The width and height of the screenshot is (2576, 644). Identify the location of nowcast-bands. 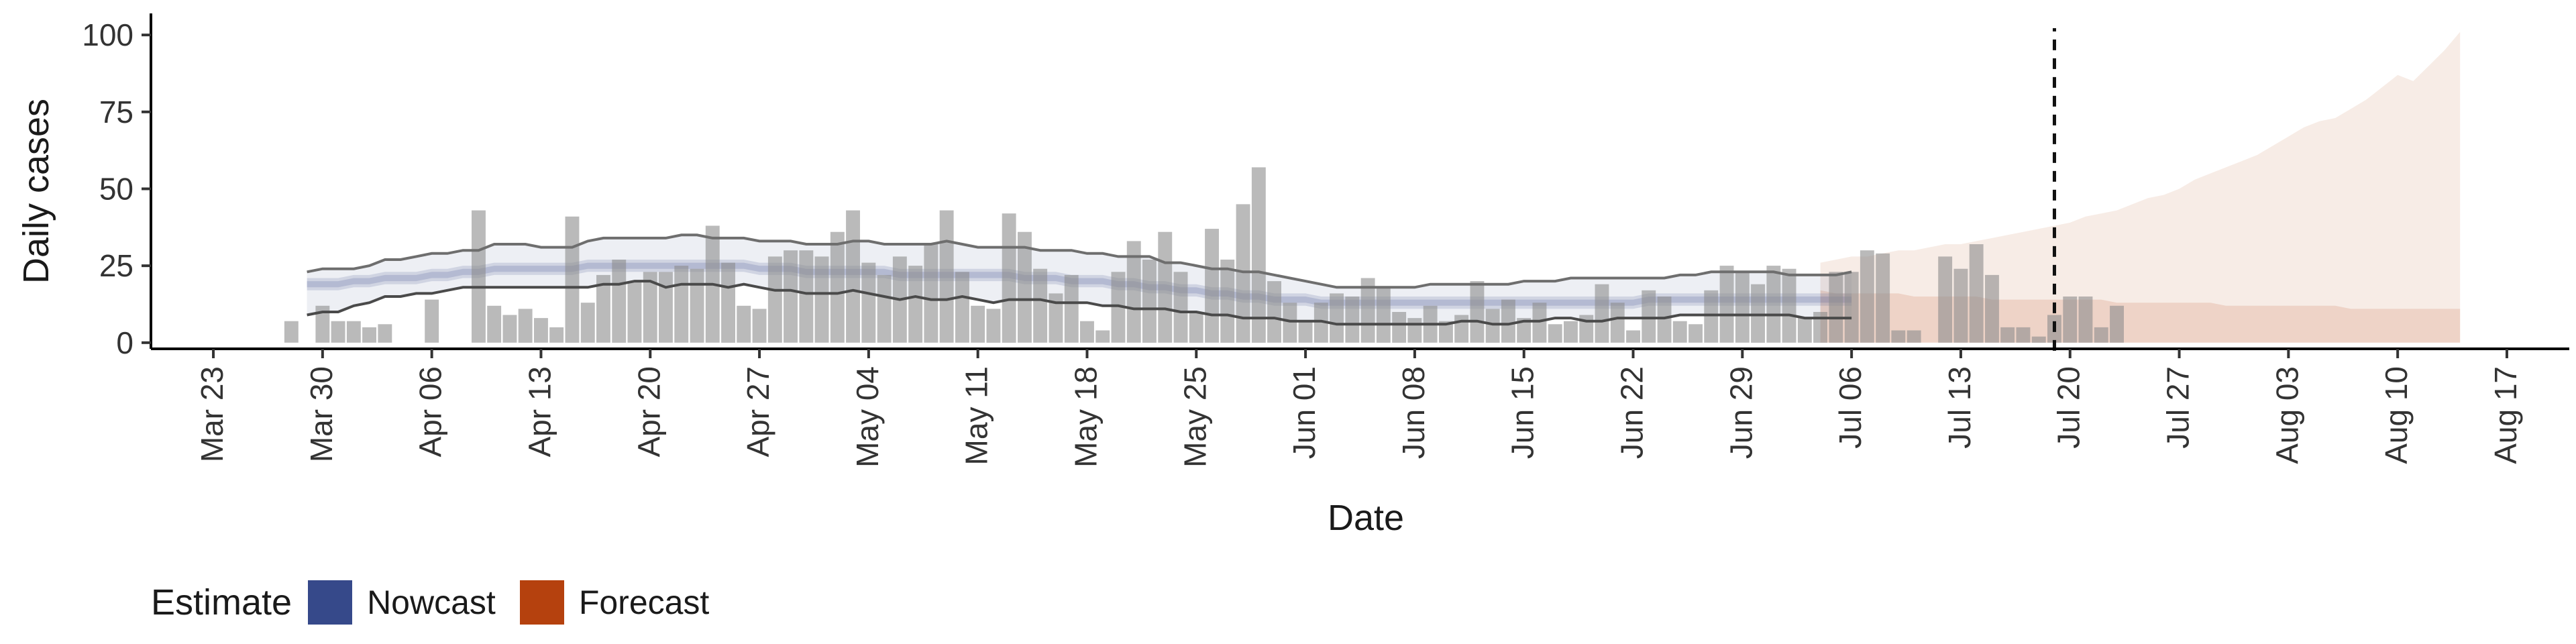
(1079, 280).